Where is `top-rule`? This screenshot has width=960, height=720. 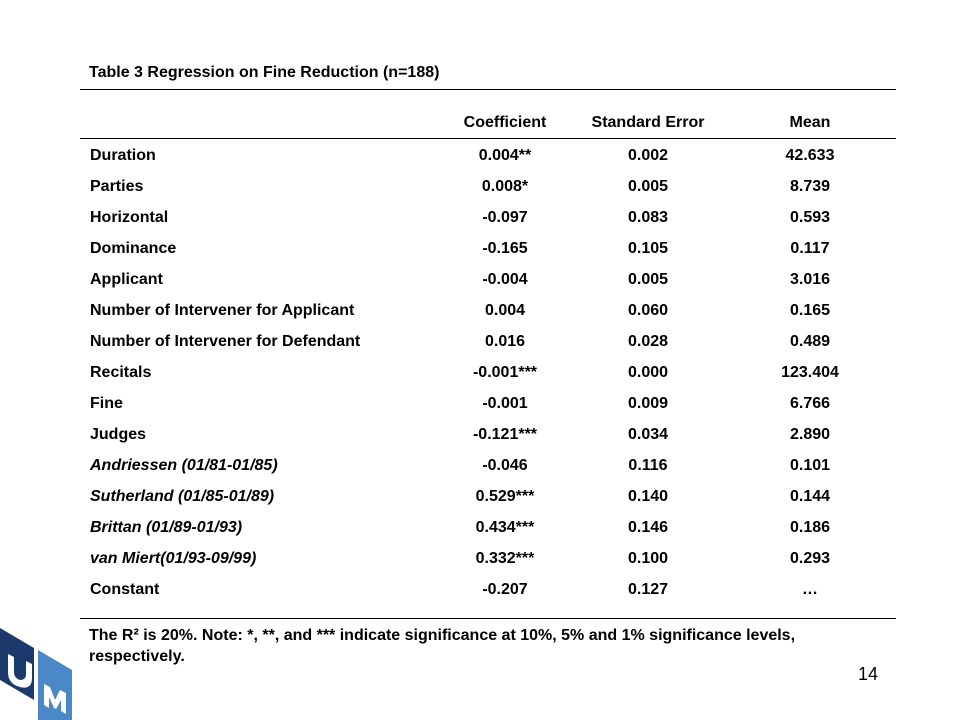
top-rule is located at coordinates (488, 89).